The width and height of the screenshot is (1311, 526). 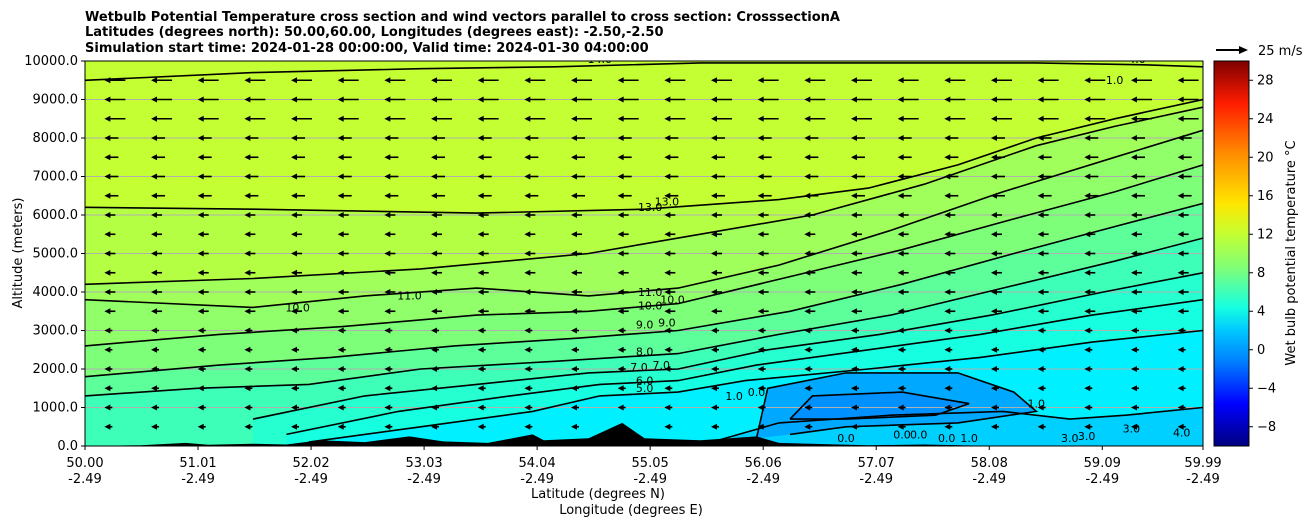 What do you see at coordinates (310, 463) in the screenshot?
I see `x-tick-label-lat: 52.02` at bounding box center [310, 463].